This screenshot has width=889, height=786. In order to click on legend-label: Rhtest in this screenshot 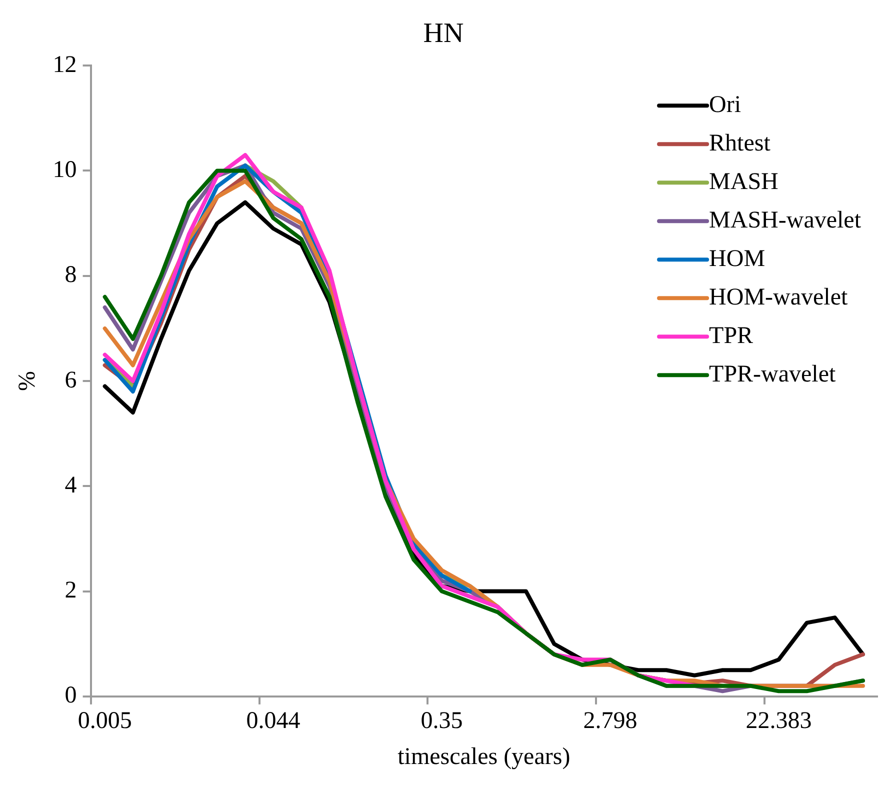, I will do `click(740, 143)`.